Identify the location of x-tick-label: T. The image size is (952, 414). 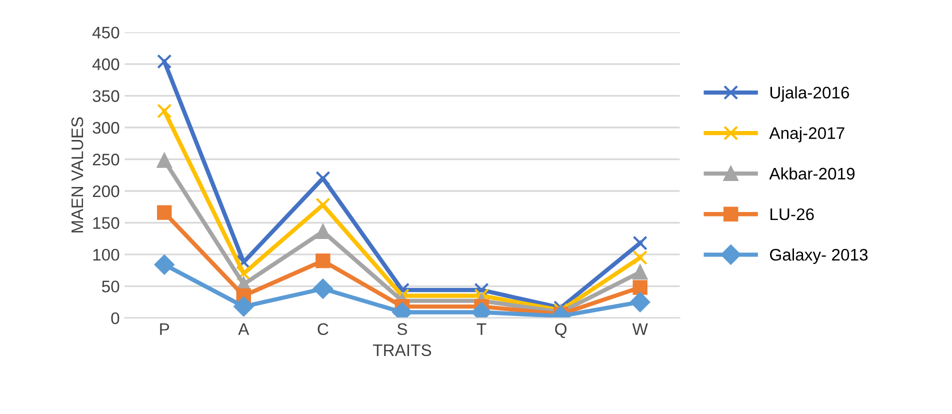
(481, 329).